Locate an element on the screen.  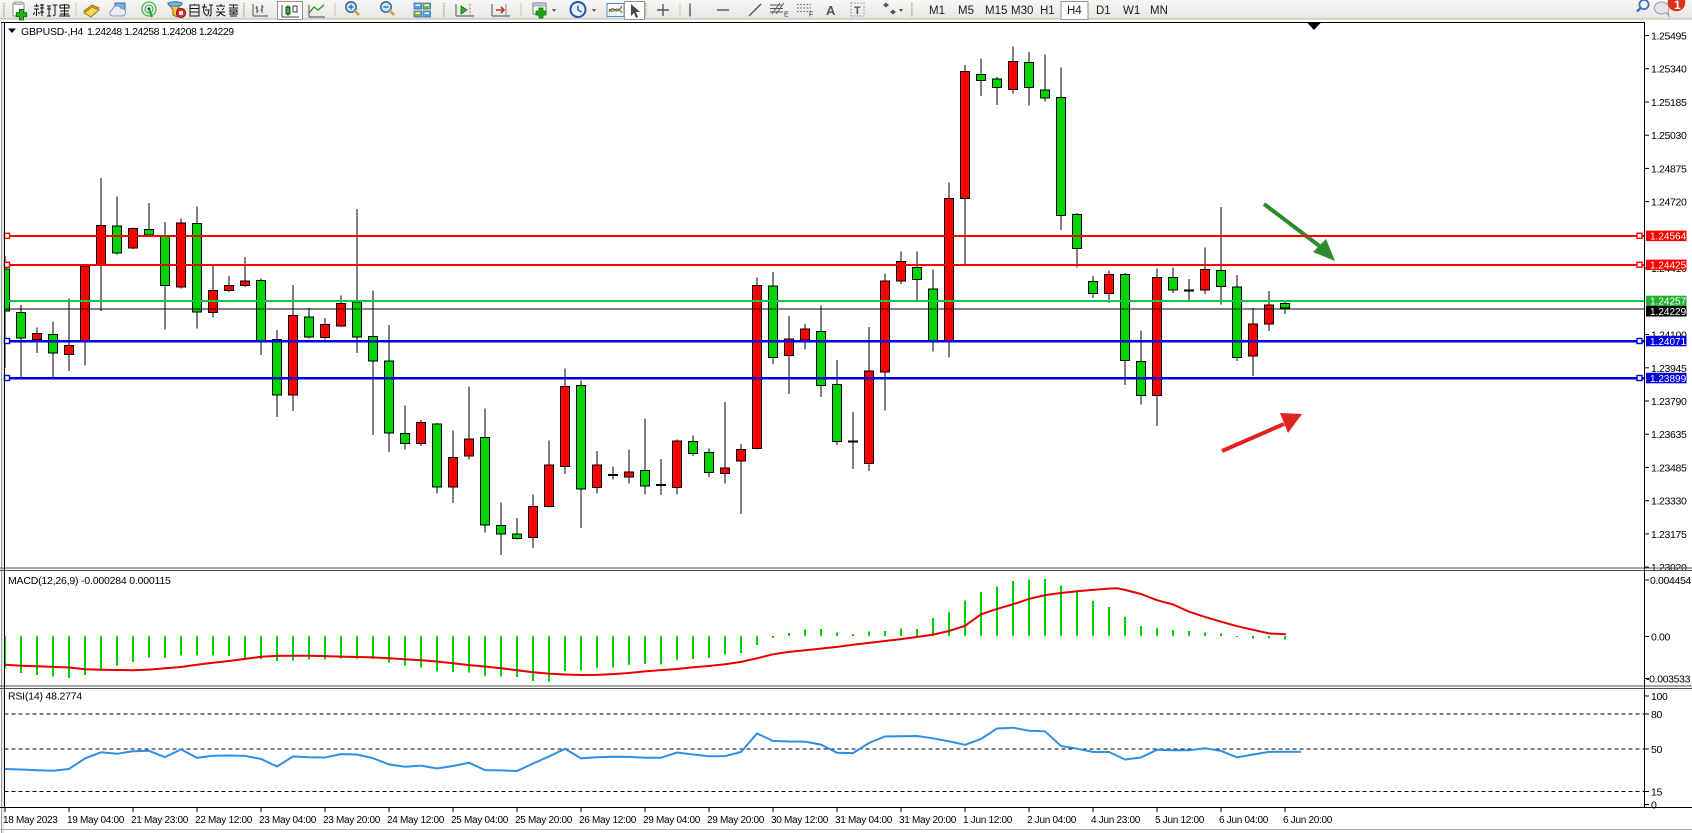
svg-text: W1 is located at coordinates (1131, 11).